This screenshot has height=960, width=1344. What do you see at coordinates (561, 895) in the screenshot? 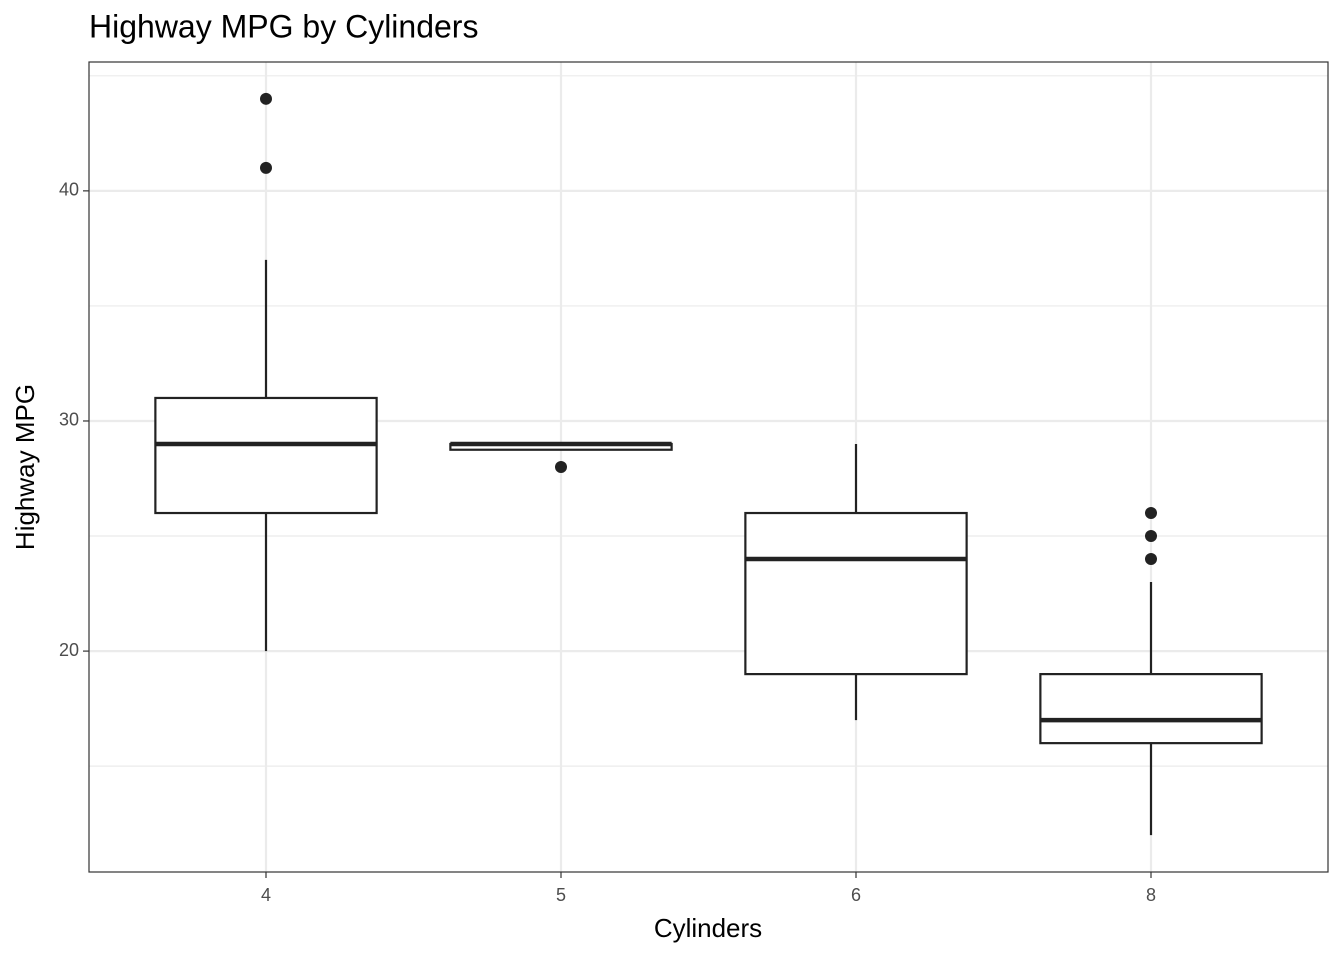
I see `x-tick-label: 5` at bounding box center [561, 895].